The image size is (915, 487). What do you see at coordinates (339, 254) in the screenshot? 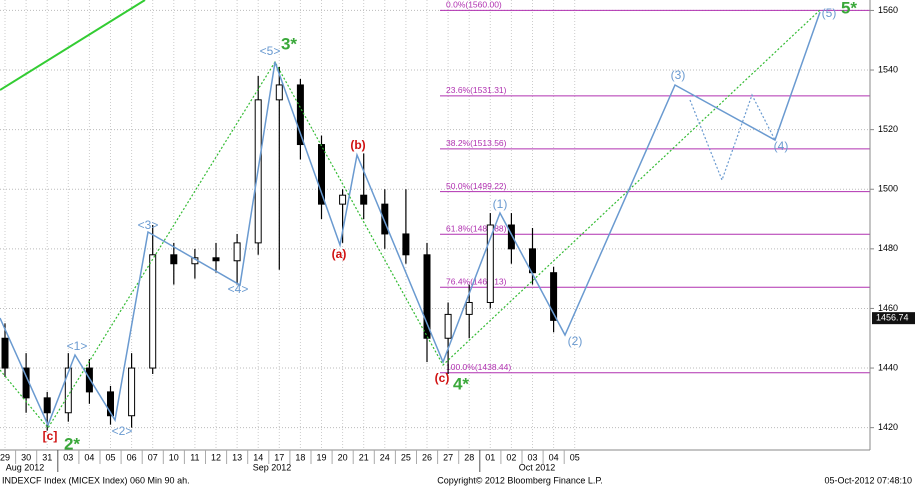
I see `wave-label: (a)` at bounding box center [339, 254].